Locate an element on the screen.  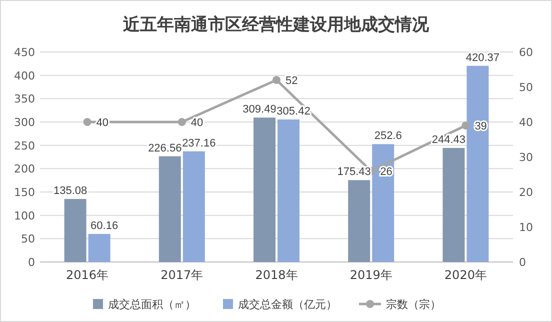
data-label: 26 is located at coordinates (386, 172).